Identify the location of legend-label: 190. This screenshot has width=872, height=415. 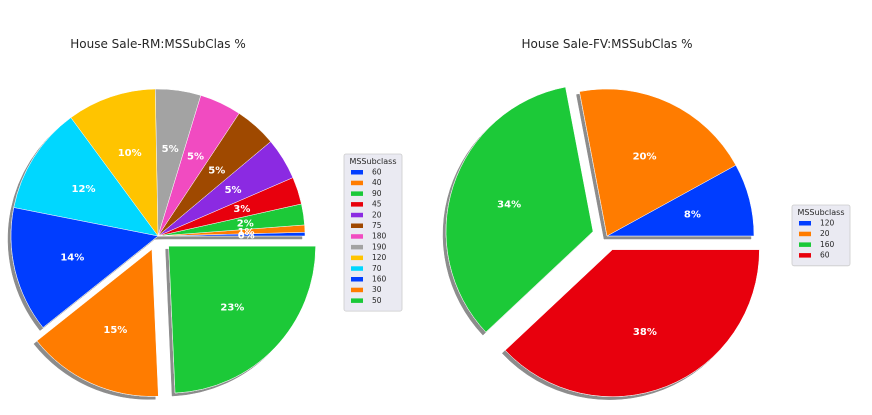
(379, 246).